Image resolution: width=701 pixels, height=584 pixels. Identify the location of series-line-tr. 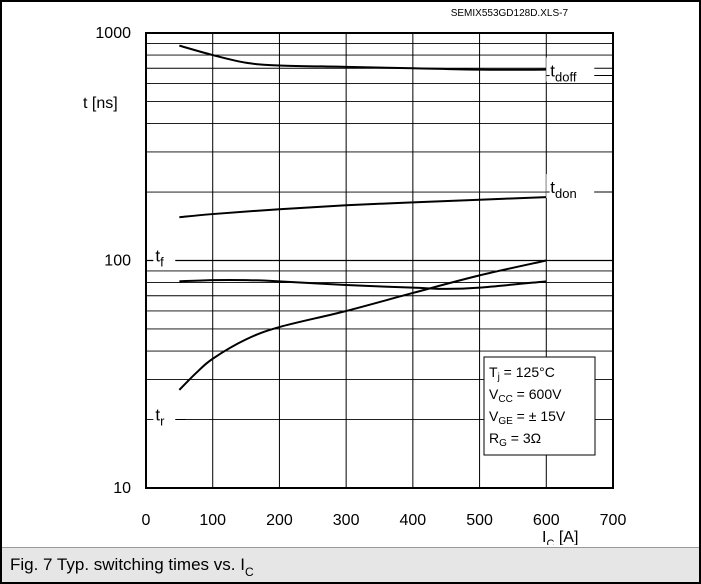
(362, 325).